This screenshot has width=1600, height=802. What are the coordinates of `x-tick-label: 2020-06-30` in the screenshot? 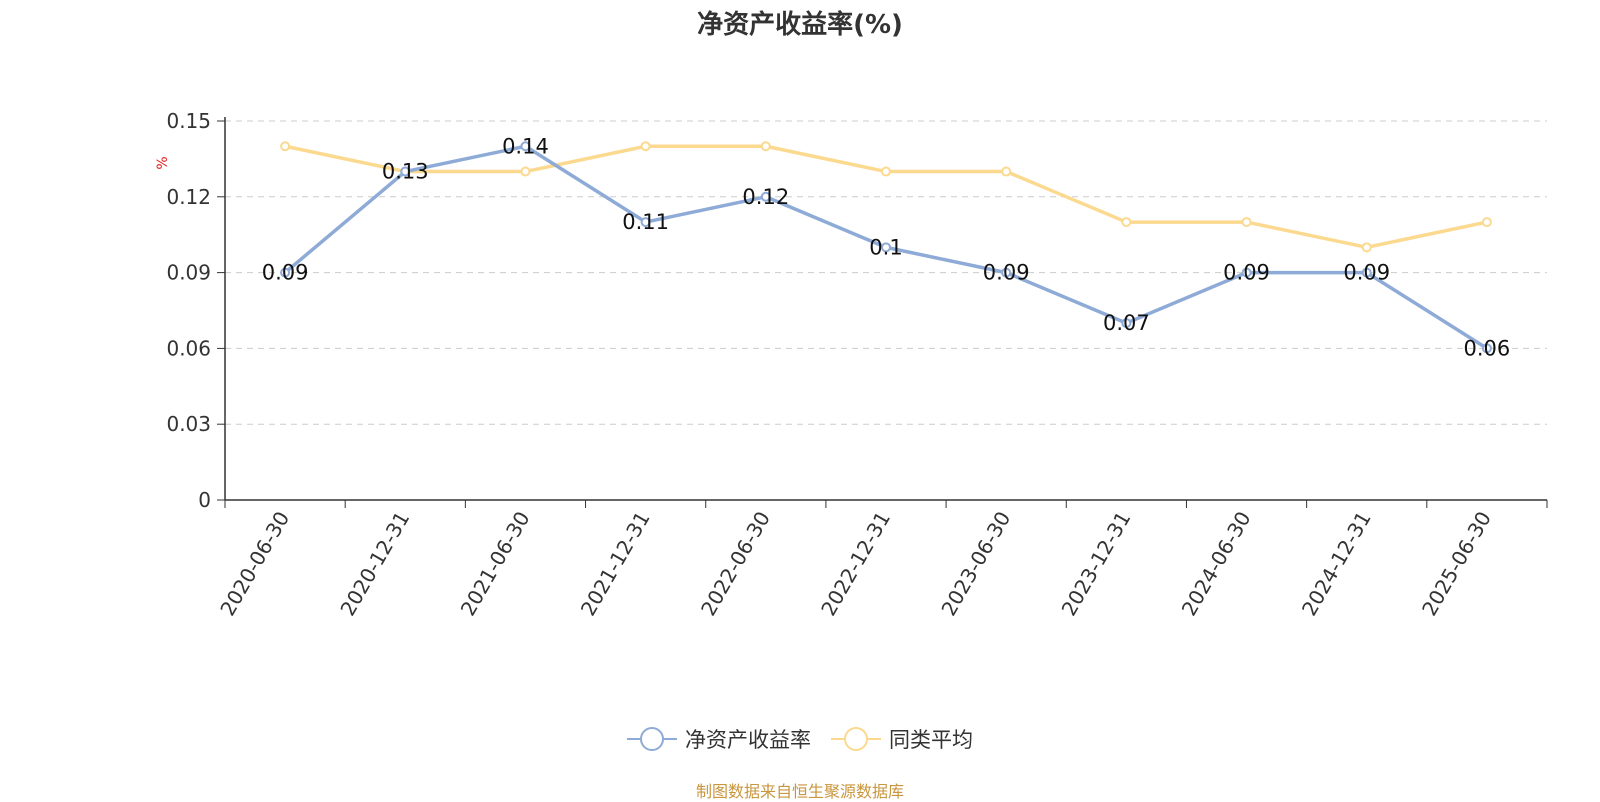 It's located at (254, 563).